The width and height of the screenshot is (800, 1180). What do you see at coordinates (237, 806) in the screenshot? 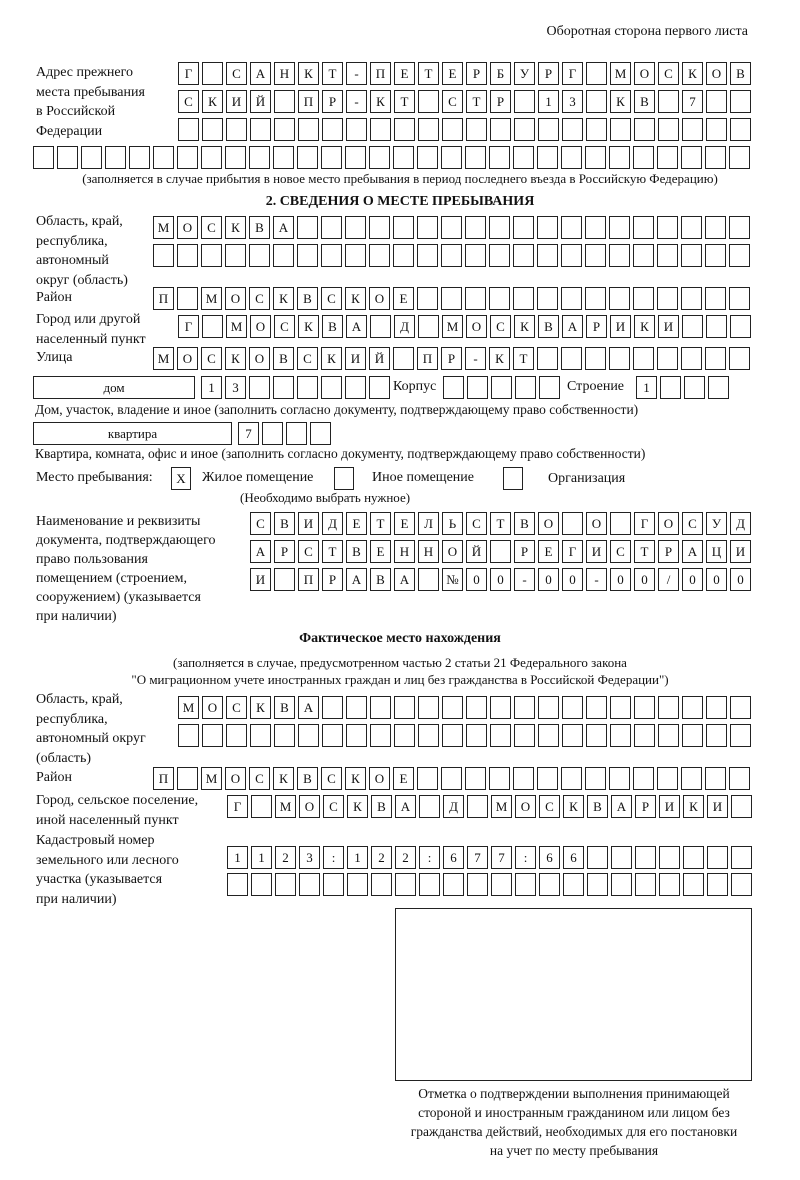
I see `char-cell: Г` at bounding box center [237, 806].